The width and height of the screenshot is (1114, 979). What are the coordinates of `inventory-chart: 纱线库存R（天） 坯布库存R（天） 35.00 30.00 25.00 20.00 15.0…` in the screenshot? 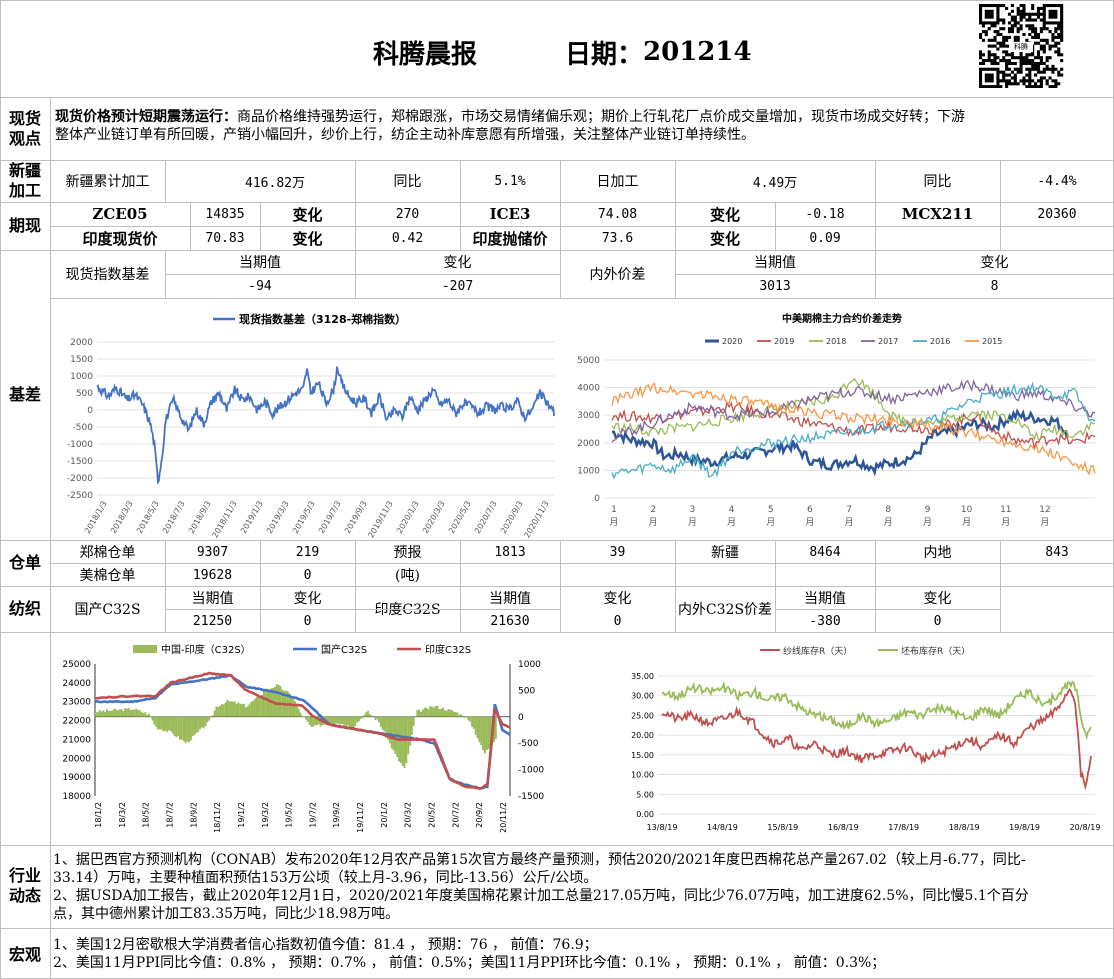 It's located at (865, 738).